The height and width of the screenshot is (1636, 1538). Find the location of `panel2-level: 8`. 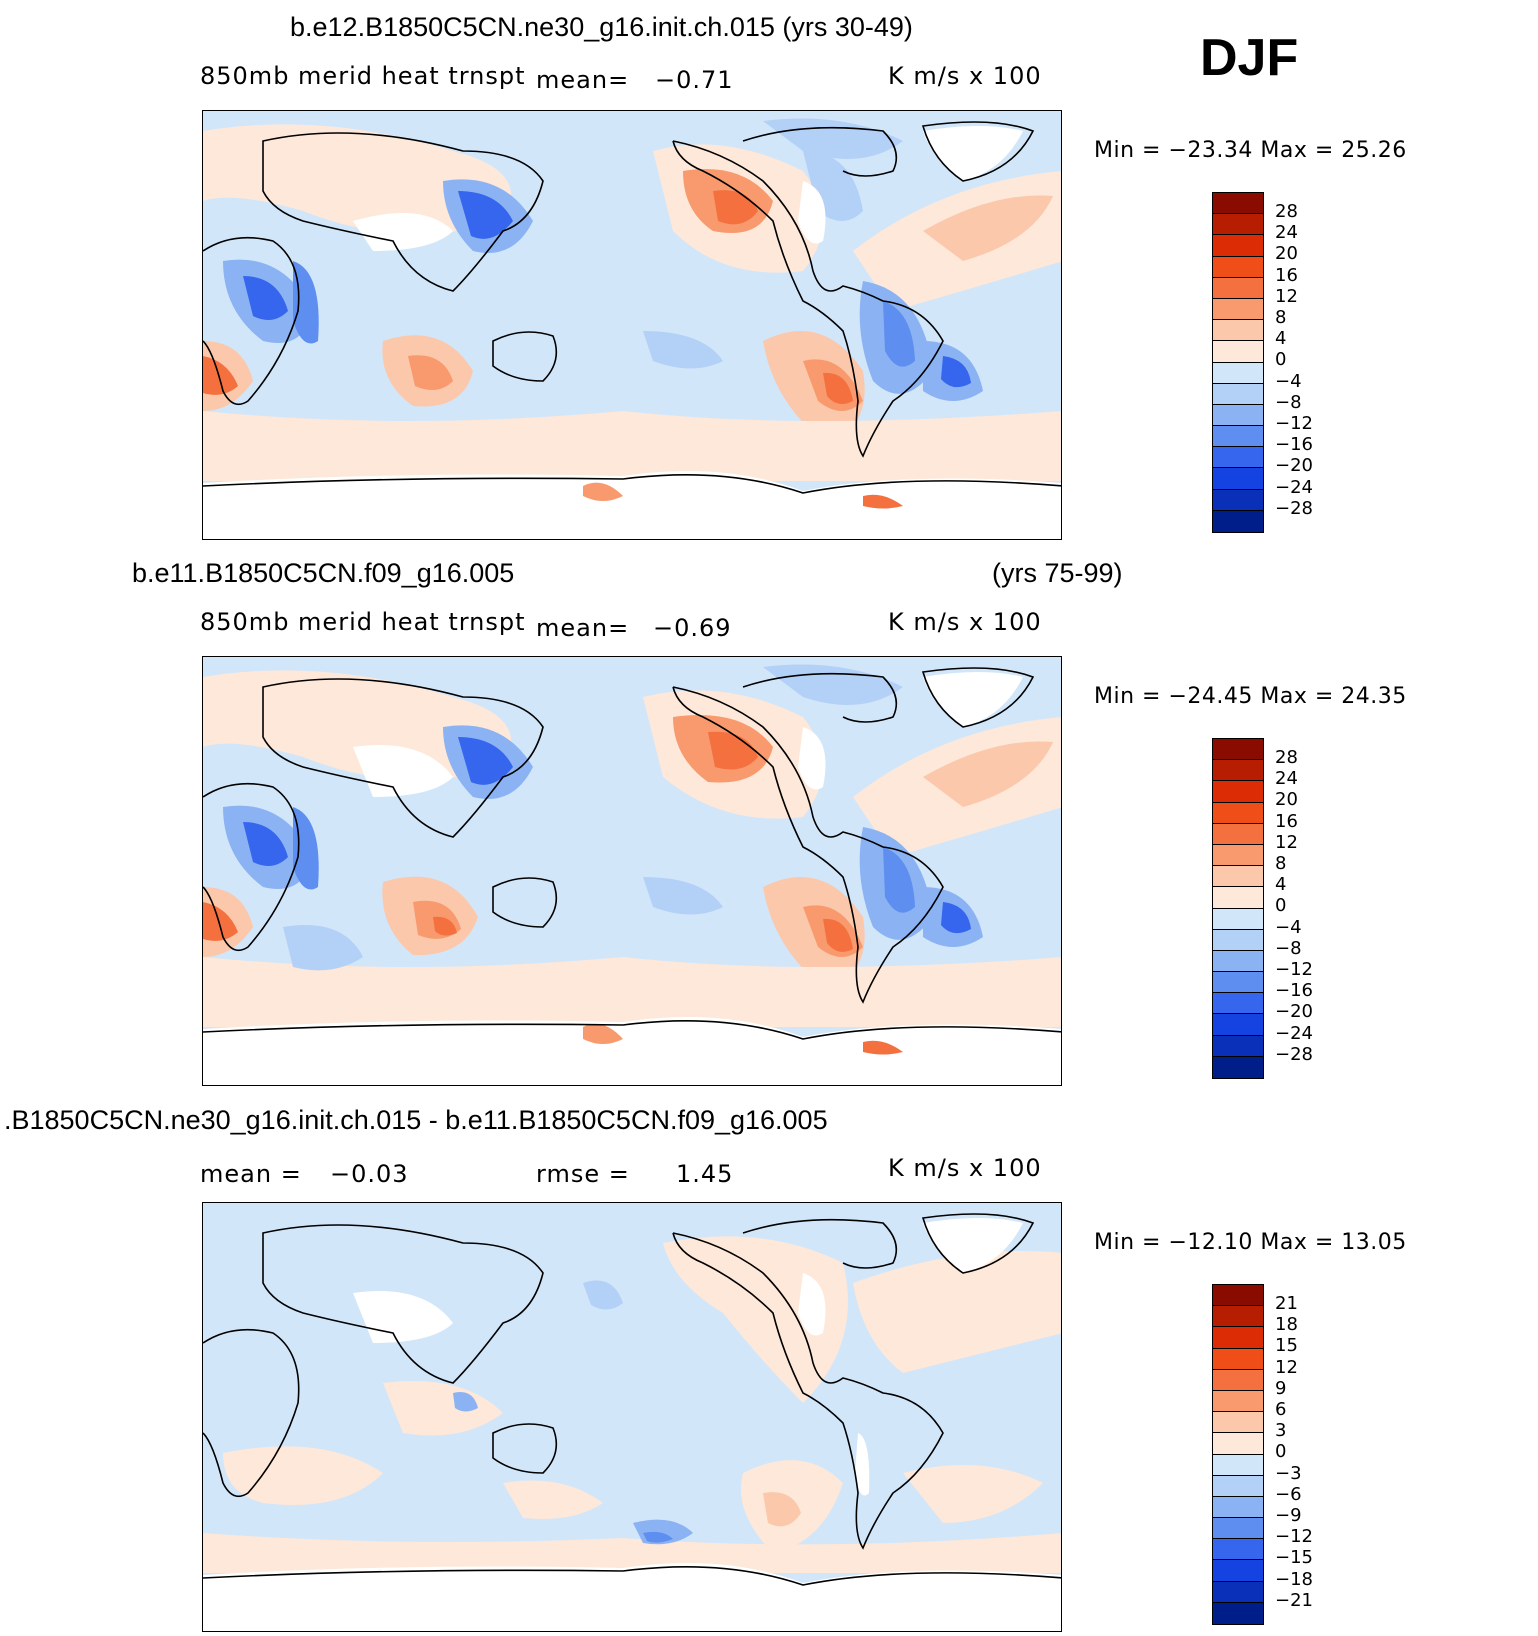

panel2-level: 8 is located at coordinates (1281, 863).